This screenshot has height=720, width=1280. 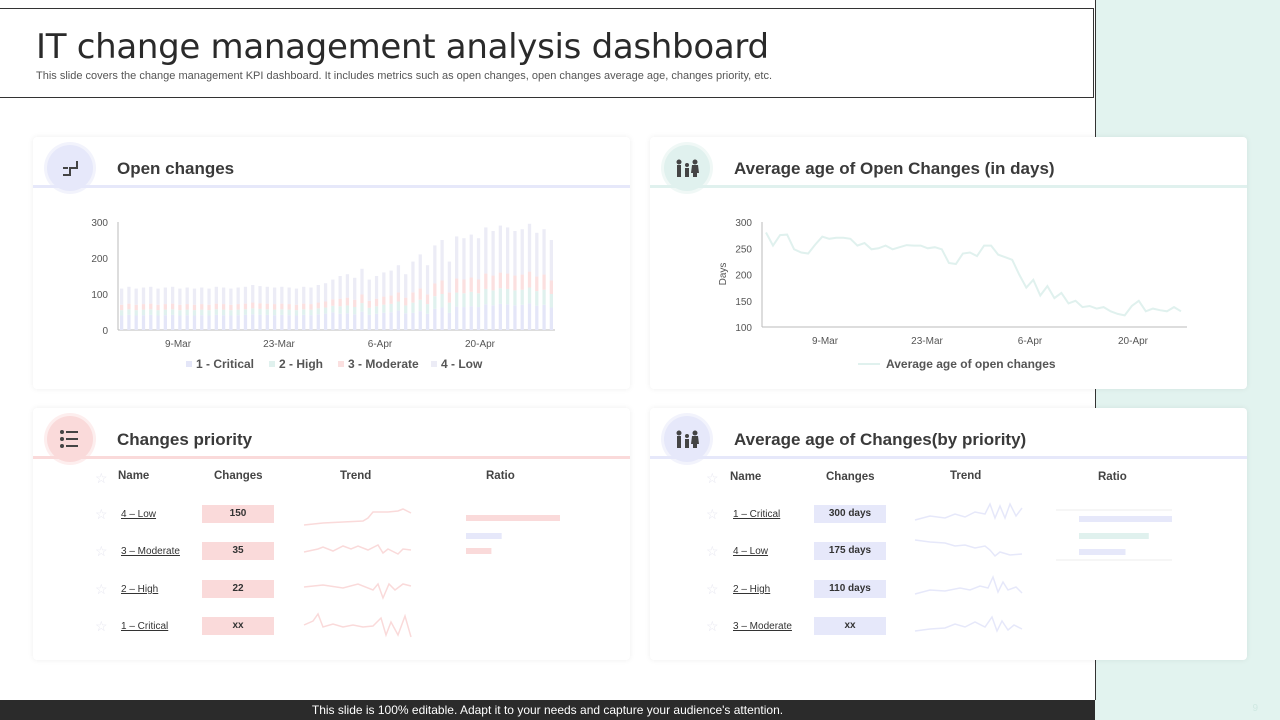 I want to click on legend-label: 4 - Low, so click(x=462, y=364).